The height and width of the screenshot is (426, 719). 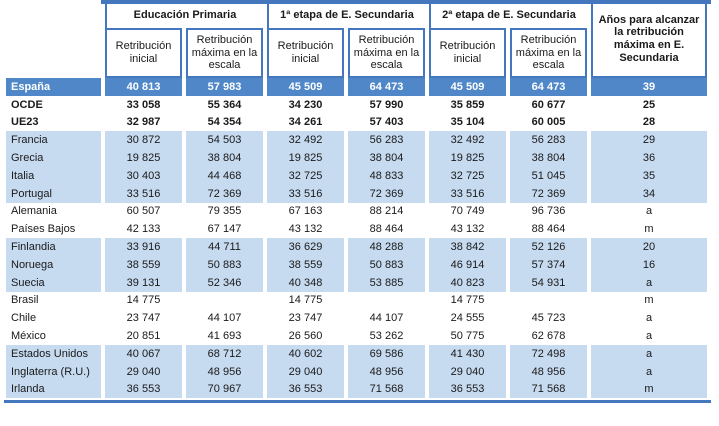 What do you see at coordinates (305, 353) in the screenshot?
I see `salary-cell: 40 602` at bounding box center [305, 353].